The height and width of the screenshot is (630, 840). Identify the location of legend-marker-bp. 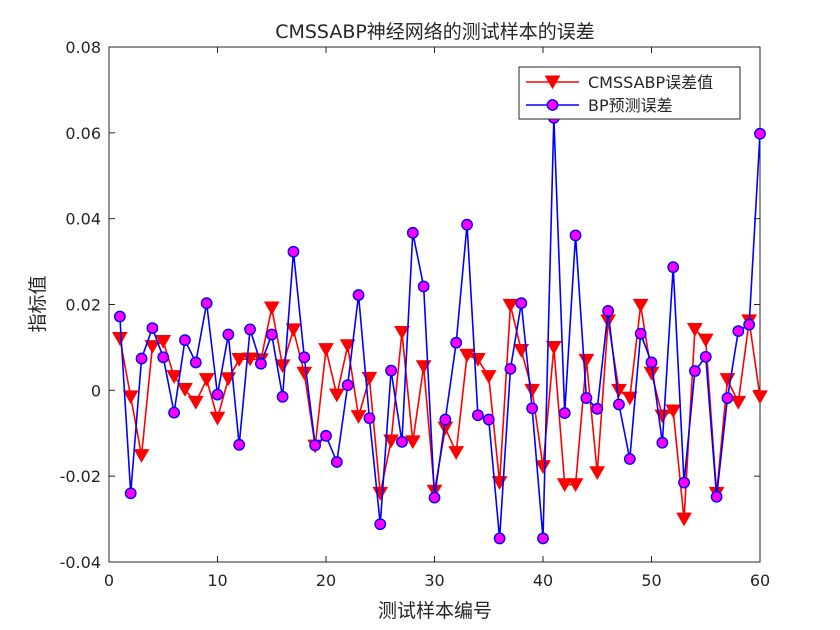
(552, 105).